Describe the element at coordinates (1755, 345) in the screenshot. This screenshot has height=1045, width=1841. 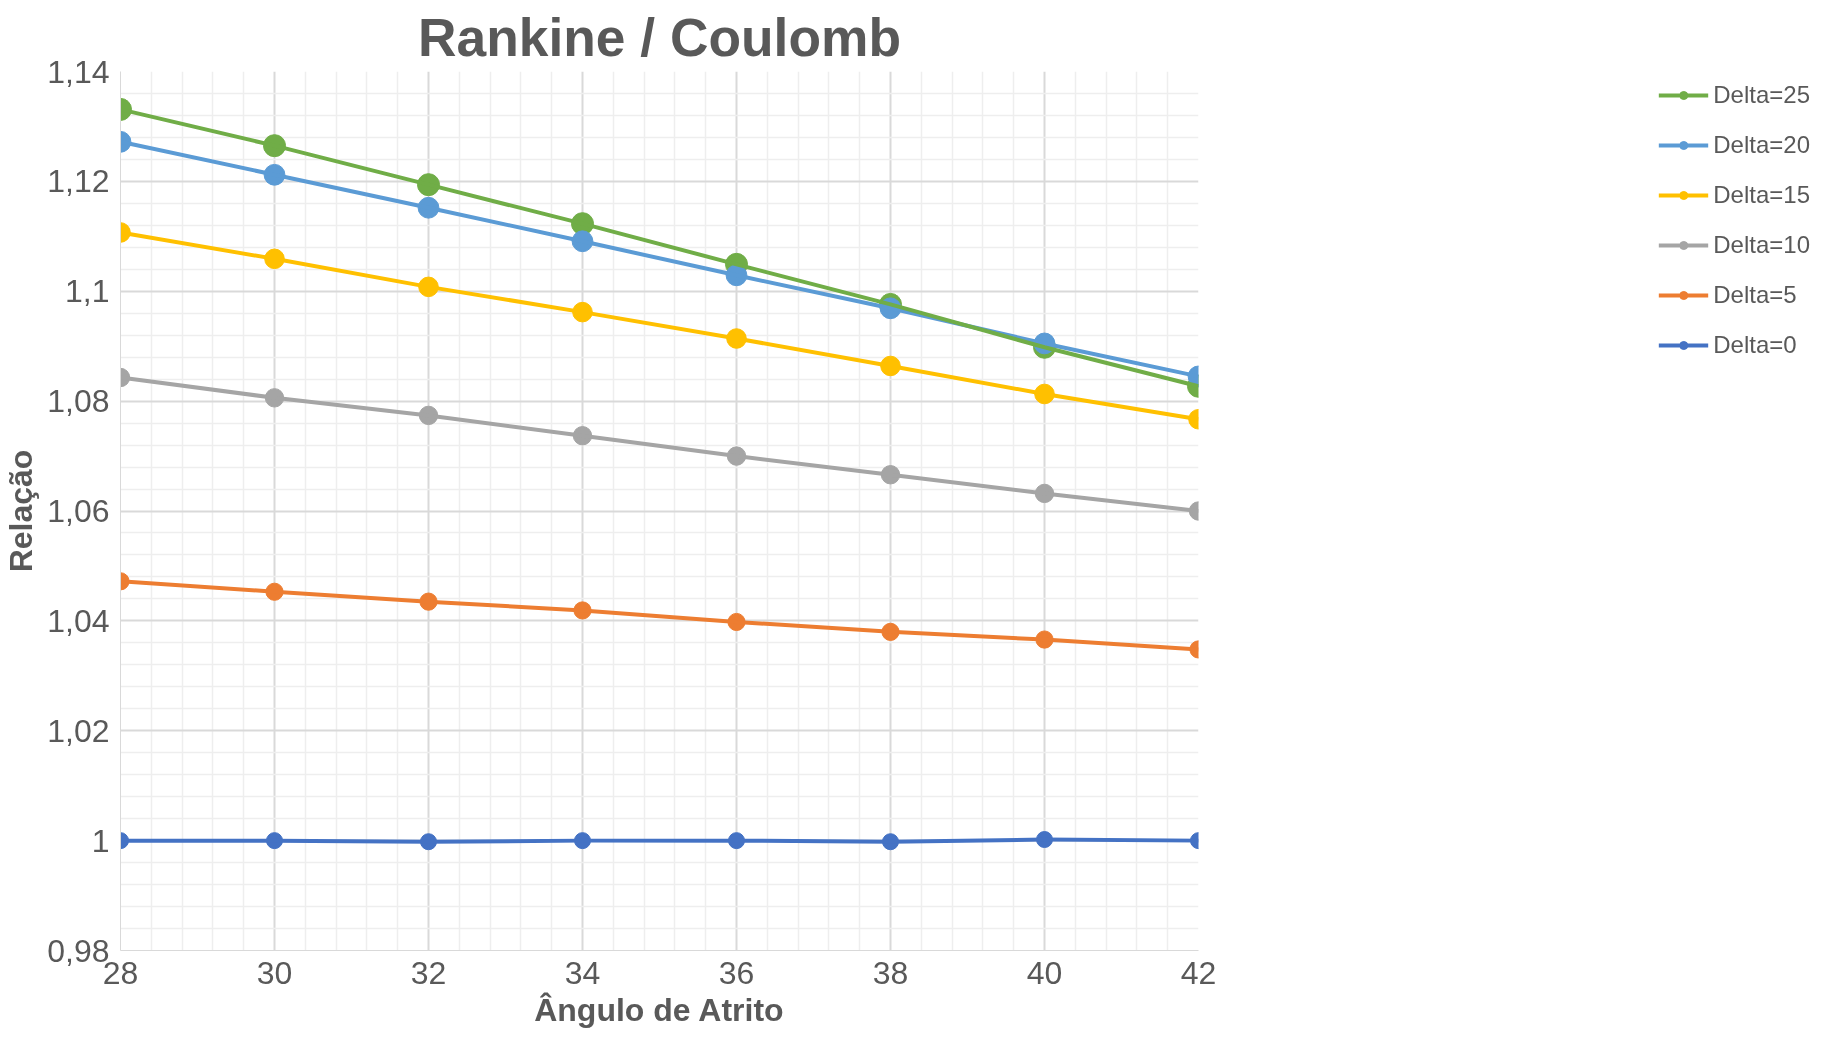
I see `legend-label: Delta=0` at that location.